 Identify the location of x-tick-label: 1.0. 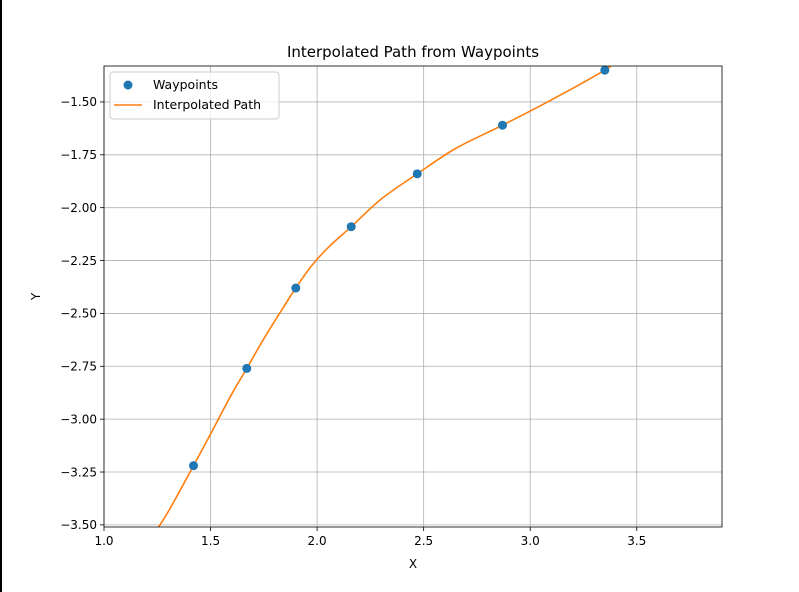
(103, 541).